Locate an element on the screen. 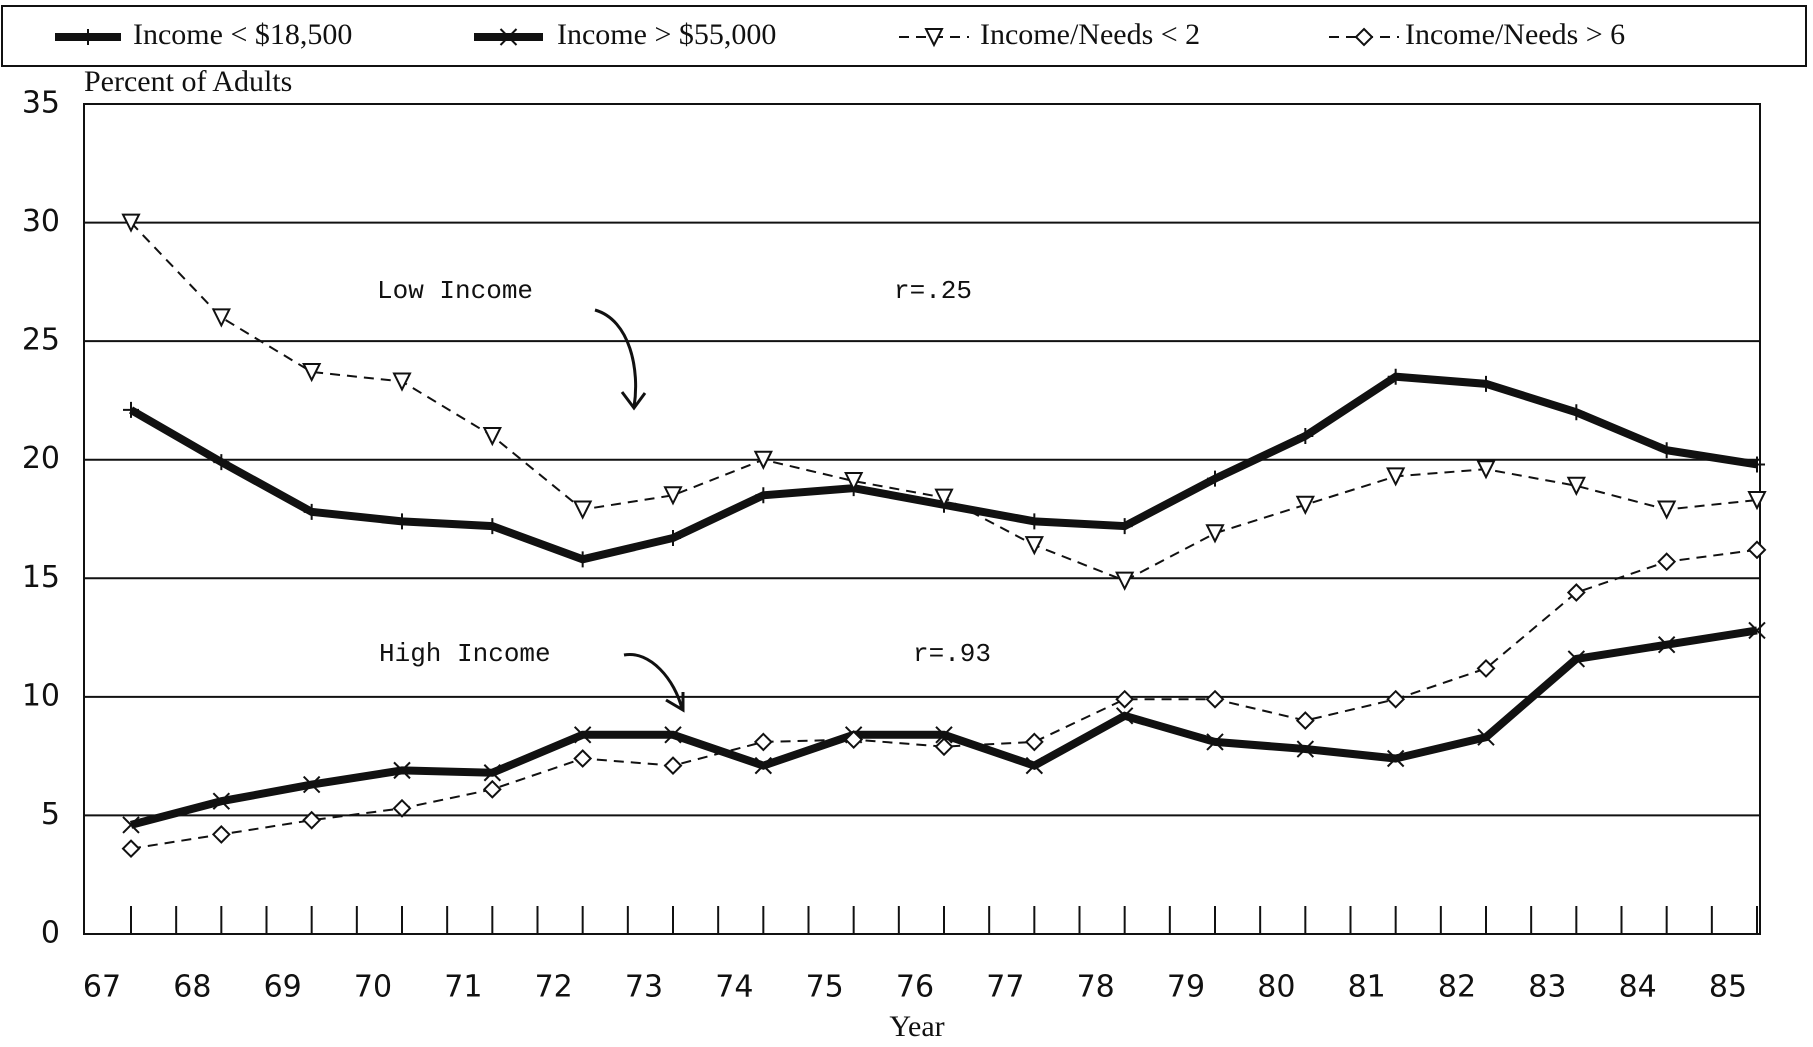 This screenshot has height=1047, width=1813. x-tick-label: 82 is located at coordinates (1457, 987).